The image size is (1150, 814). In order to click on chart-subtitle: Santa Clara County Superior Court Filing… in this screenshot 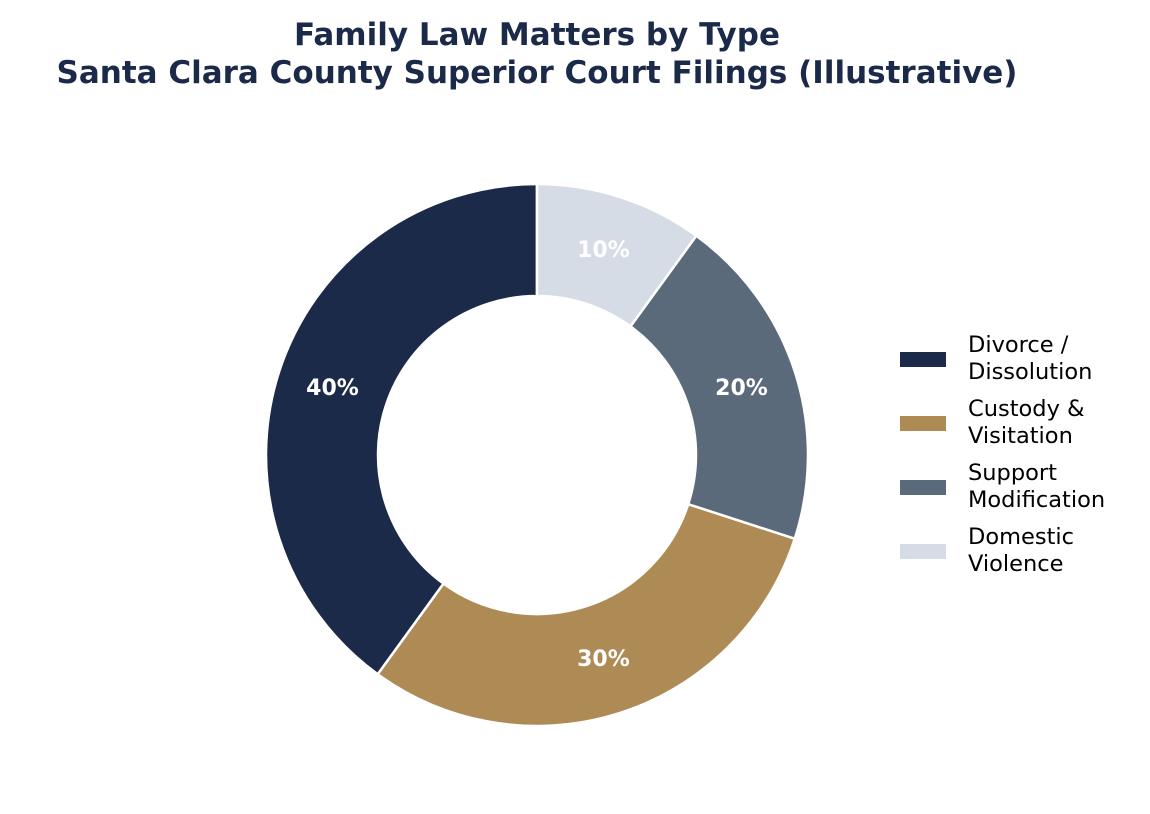, I will do `click(537, 73)`.